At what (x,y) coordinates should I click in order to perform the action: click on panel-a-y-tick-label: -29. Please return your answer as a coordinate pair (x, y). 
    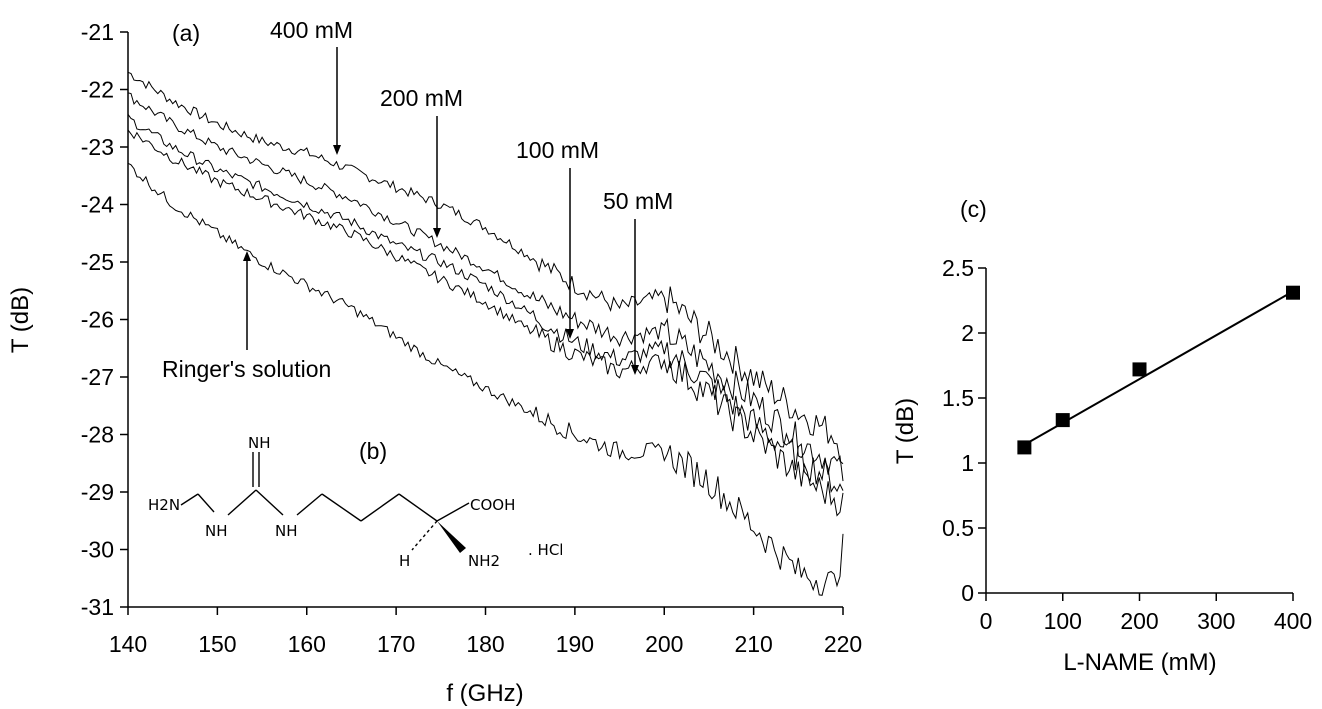
    Looking at the image, I should click on (97, 492).